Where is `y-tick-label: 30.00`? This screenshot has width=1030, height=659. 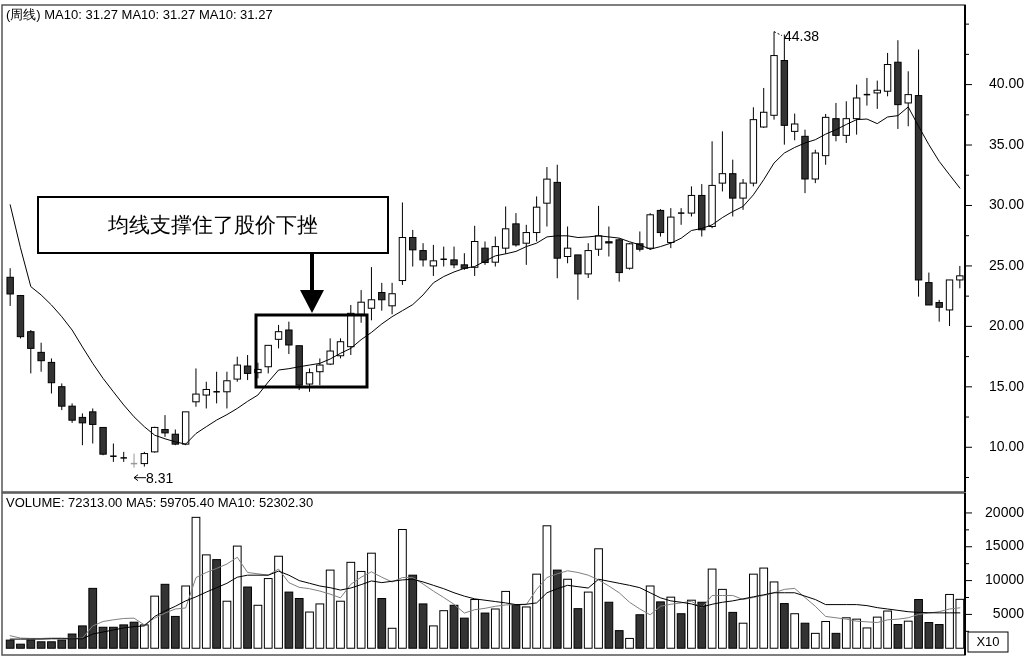
y-tick-label: 30.00 is located at coordinates (1006, 204).